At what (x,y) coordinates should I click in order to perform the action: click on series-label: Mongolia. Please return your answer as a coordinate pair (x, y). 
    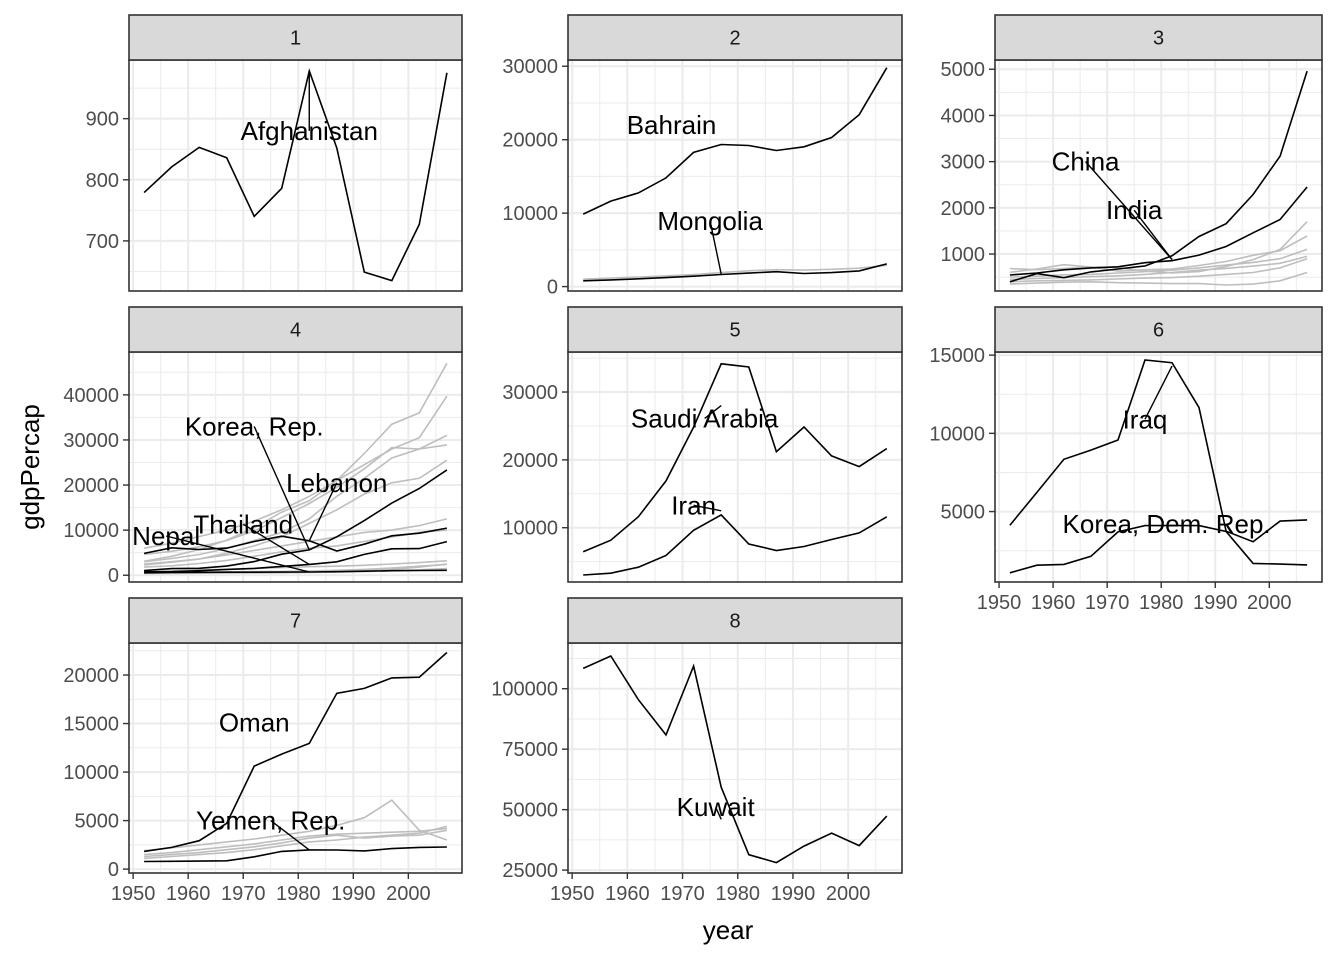
    Looking at the image, I should click on (710, 221).